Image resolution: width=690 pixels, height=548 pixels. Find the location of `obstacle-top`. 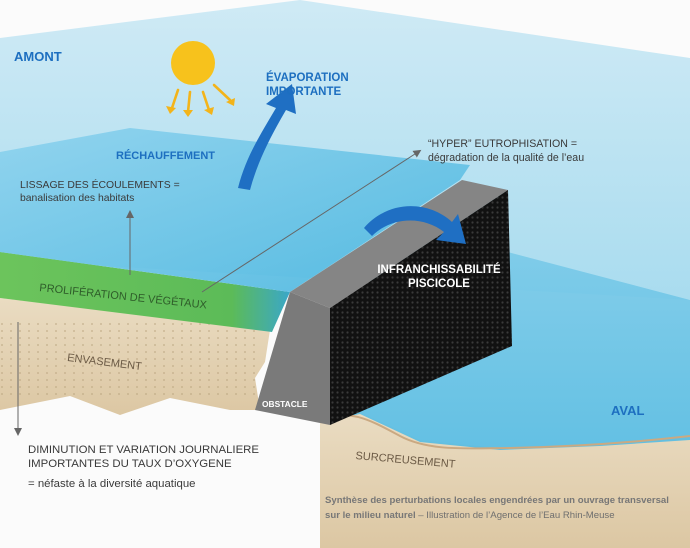

obstacle-top is located at coordinates (399, 244).